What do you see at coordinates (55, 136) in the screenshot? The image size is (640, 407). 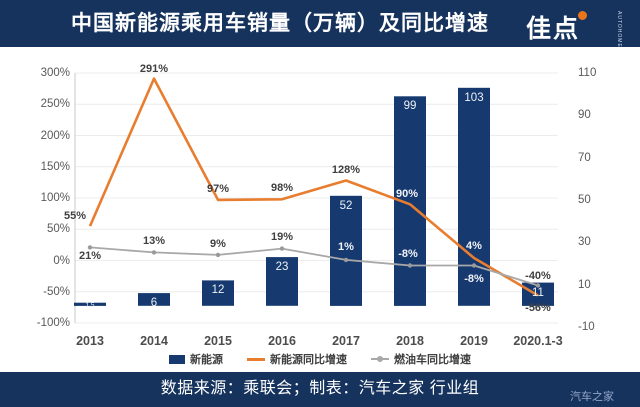 I see `left-axis-tick: 200%` at bounding box center [55, 136].